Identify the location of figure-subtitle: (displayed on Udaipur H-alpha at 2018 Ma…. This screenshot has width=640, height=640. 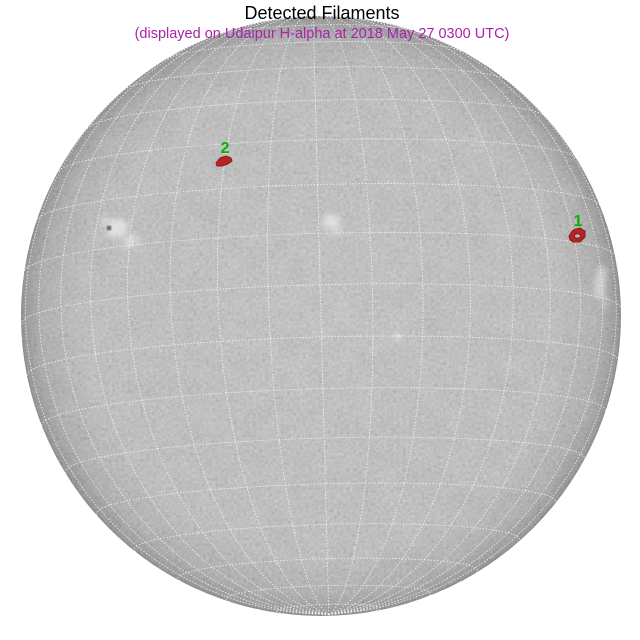
(322, 34).